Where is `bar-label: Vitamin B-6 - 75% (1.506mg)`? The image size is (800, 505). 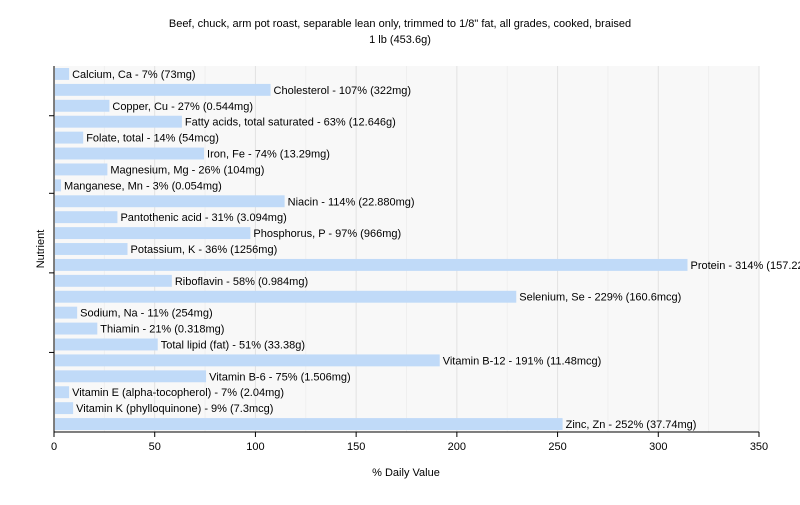
bar-label: Vitamin B-6 - 75% (1.506mg) is located at coordinates (280, 377).